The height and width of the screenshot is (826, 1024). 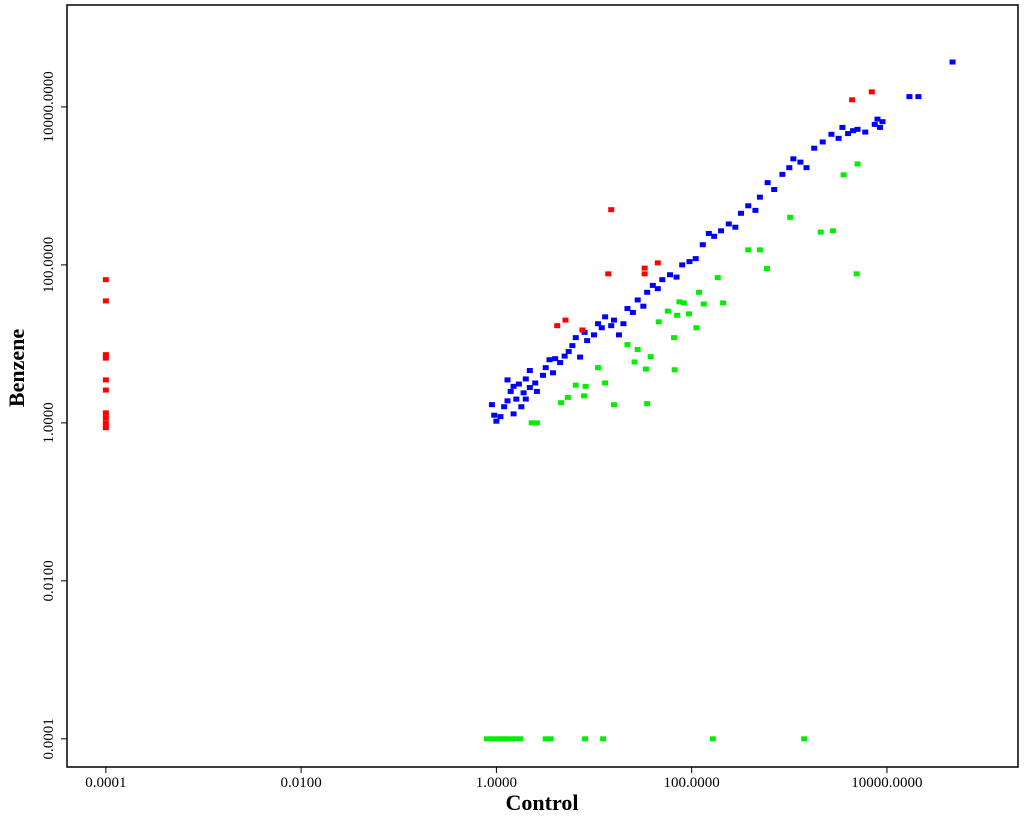 What do you see at coordinates (49, 738) in the screenshot?
I see `y-tick-label: 0.0001` at bounding box center [49, 738].